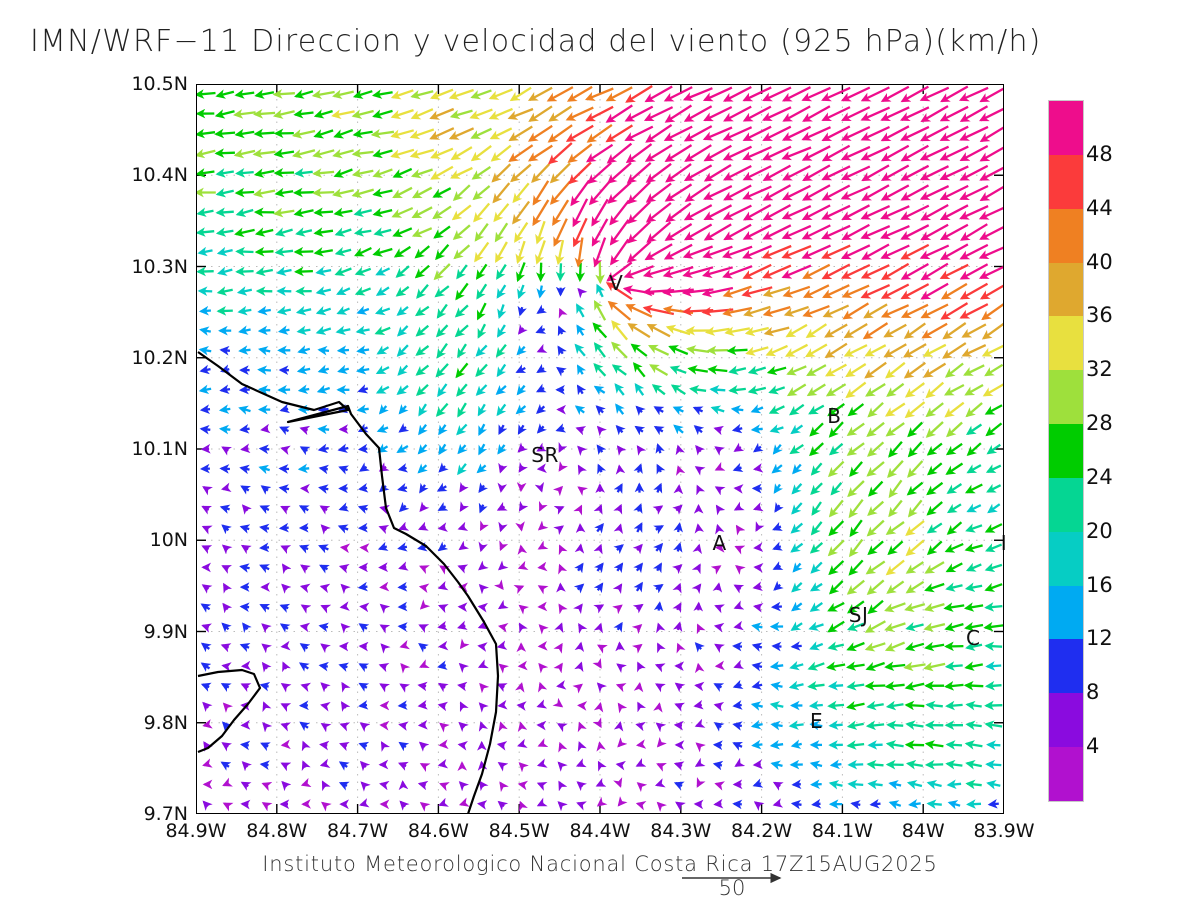 The height and width of the screenshot is (900, 1200). Describe the element at coordinates (159, 175) in the screenshot. I see `y-axis-tick: 10.4N` at that location.